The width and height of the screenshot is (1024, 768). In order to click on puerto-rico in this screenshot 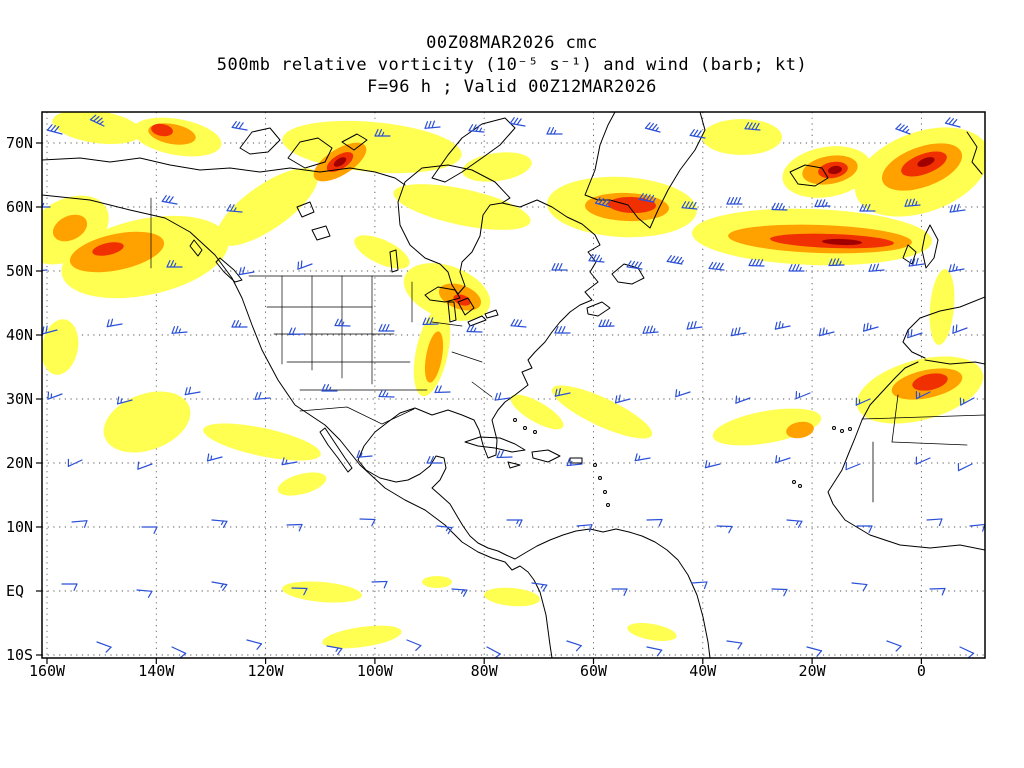, I will do `click(576, 460)`.